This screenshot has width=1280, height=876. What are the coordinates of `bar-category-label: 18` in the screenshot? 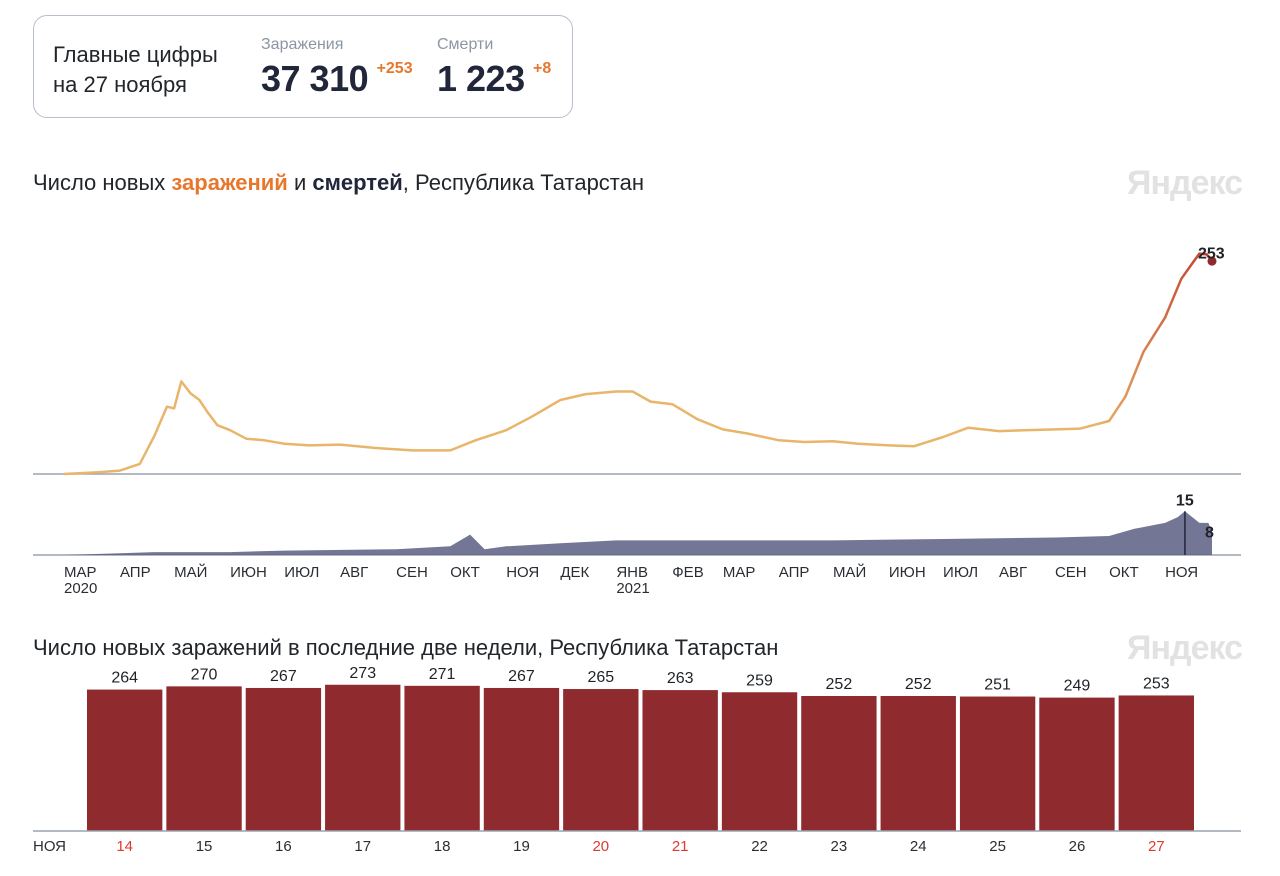 It's located at (442, 846).